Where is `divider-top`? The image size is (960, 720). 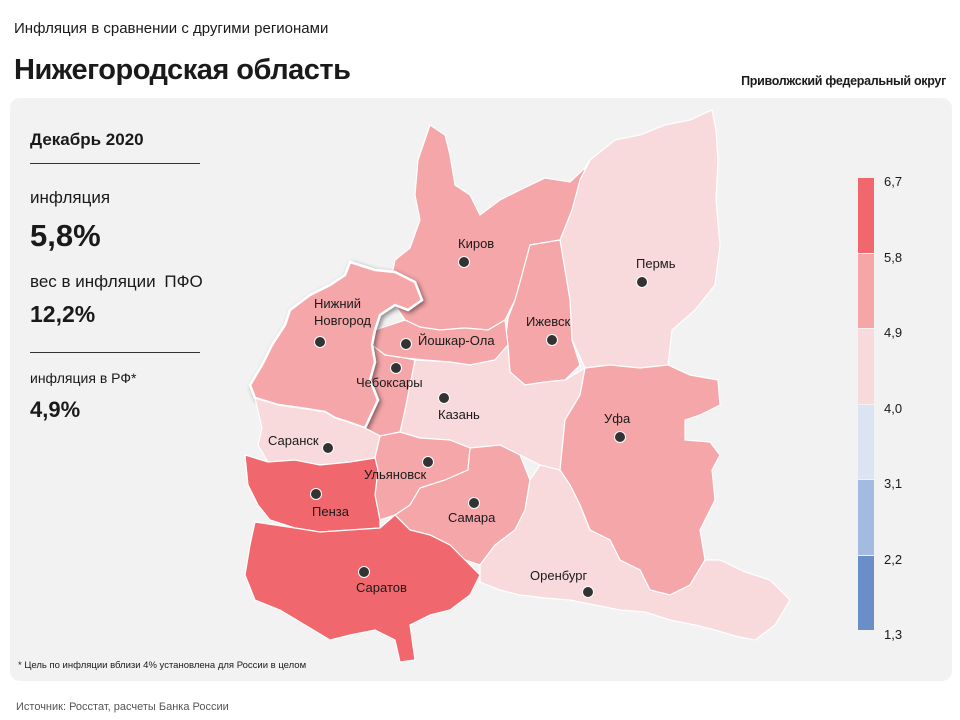
divider-top is located at coordinates (115, 163).